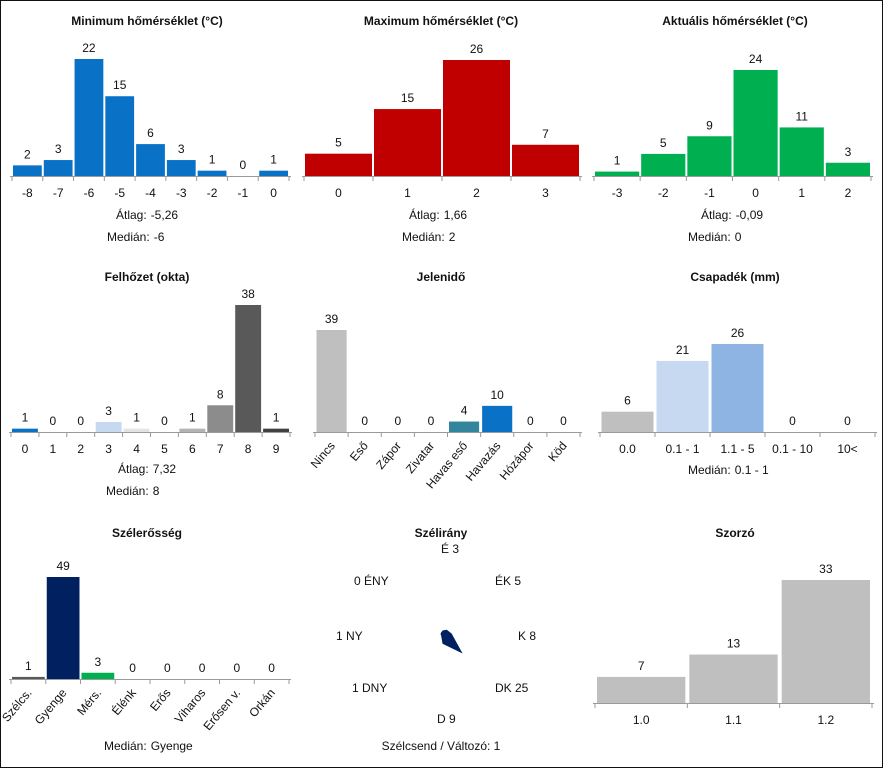 This screenshot has height=768, width=883. What do you see at coordinates (756, 59) in the screenshot?
I see `data-label: 24` at bounding box center [756, 59].